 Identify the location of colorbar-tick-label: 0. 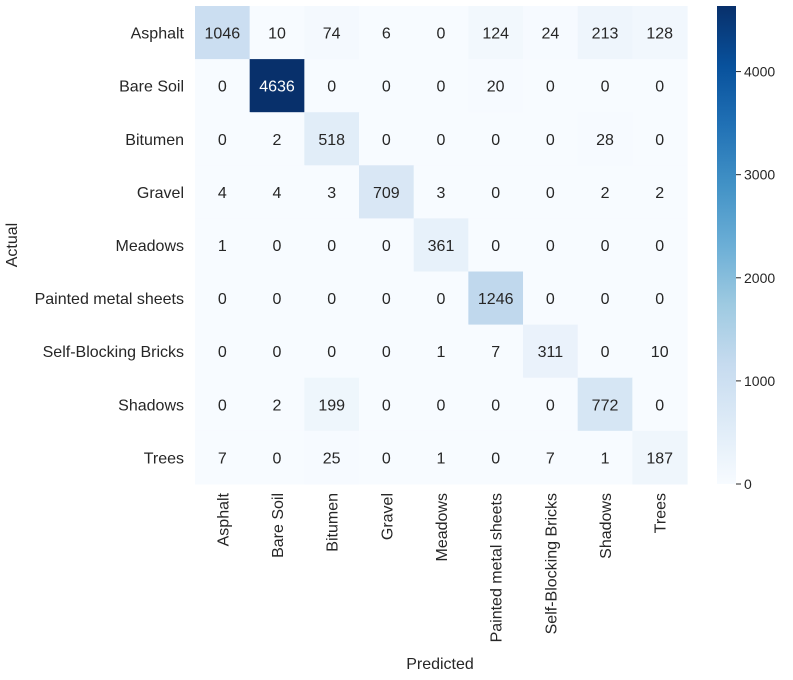
(748, 484).